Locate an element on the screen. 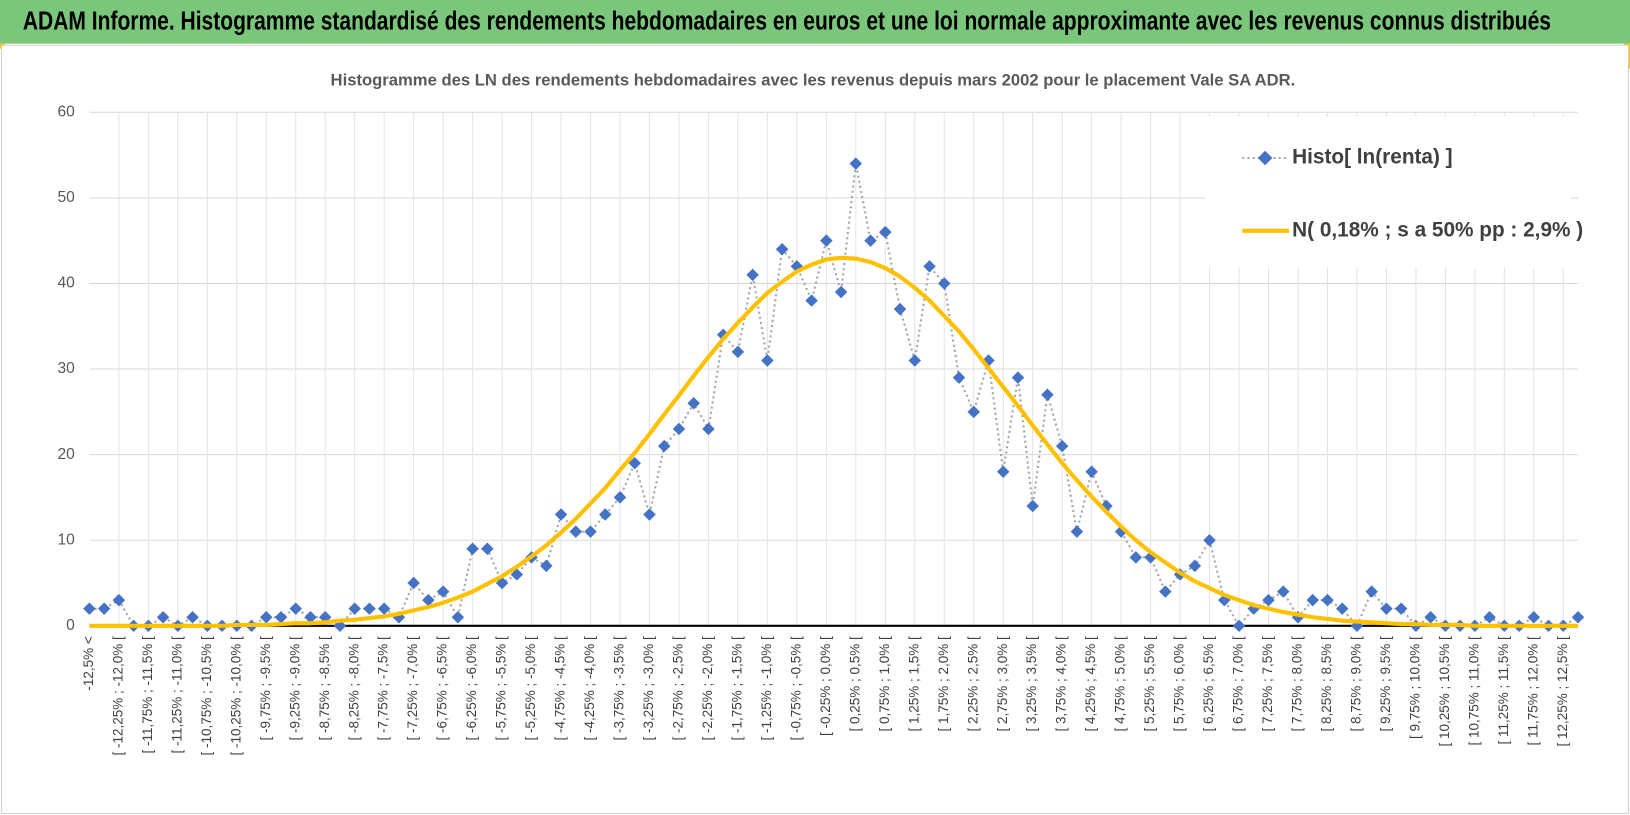 The width and height of the screenshot is (1630, 815). x-tick-label: [ 12,25% ; 12,5% [ is located at coordinates (1562, 691).